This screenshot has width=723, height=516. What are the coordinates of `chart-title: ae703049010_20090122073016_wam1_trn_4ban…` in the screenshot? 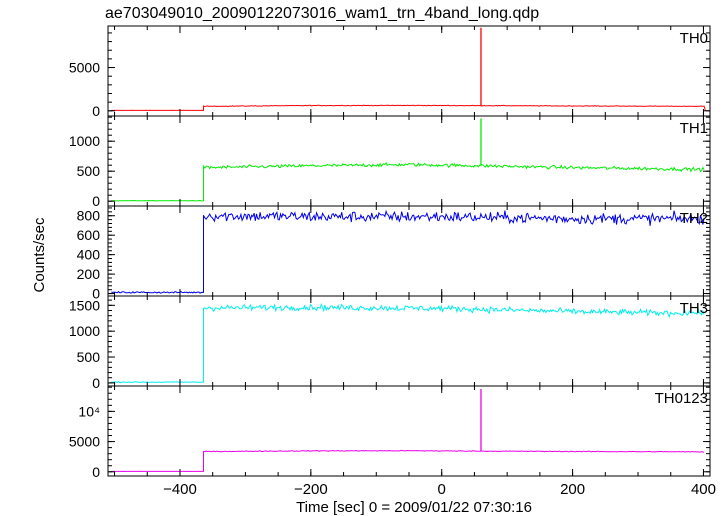 It's located at (322, 13).